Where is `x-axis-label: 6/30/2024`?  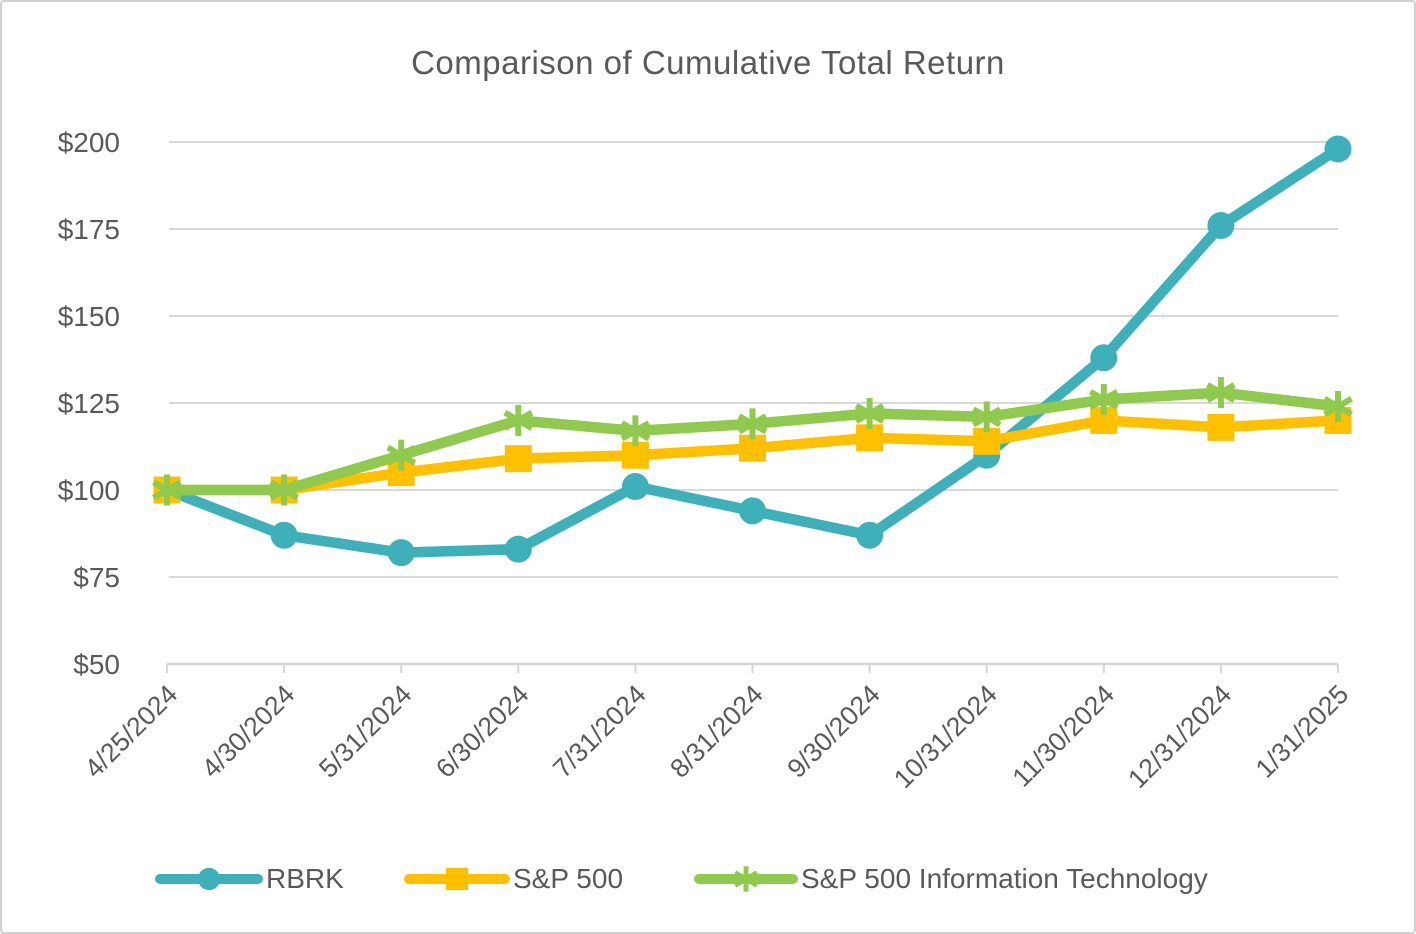
x-axis-label: 6/30/2024 is located at coordinates (482, 731).